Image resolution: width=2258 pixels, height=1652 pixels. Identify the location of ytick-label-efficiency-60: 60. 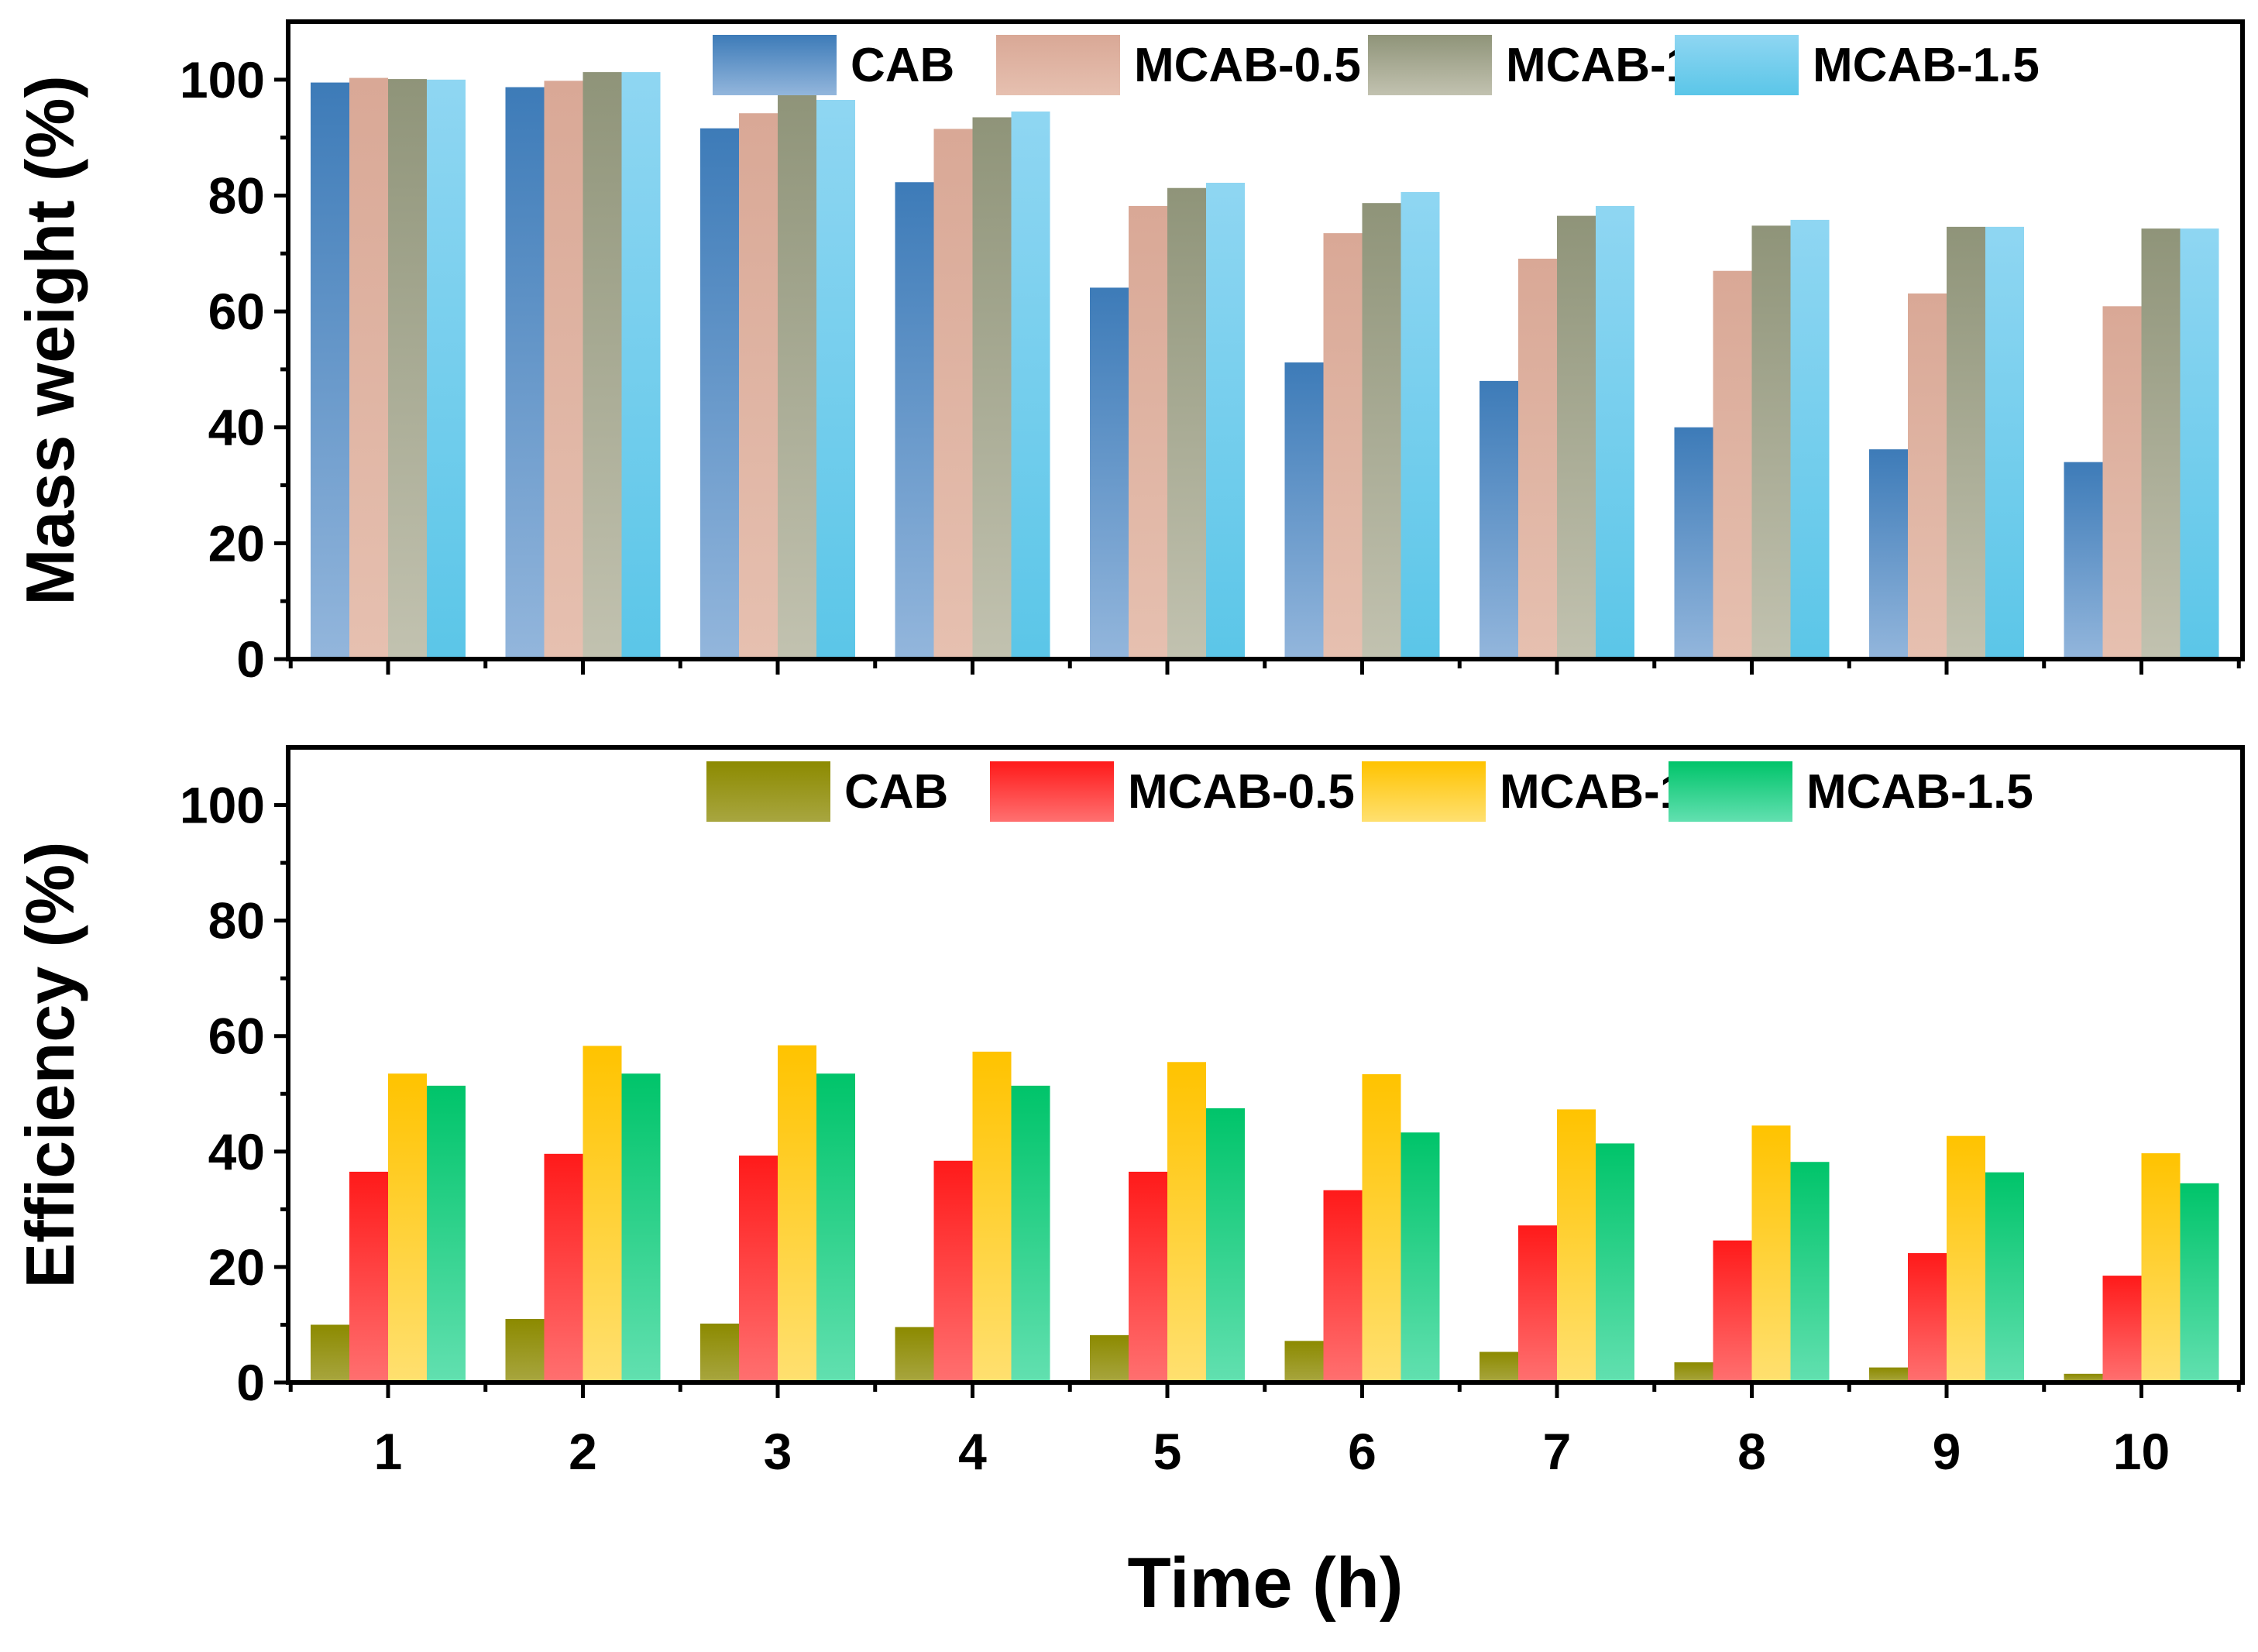
(236, 1036).